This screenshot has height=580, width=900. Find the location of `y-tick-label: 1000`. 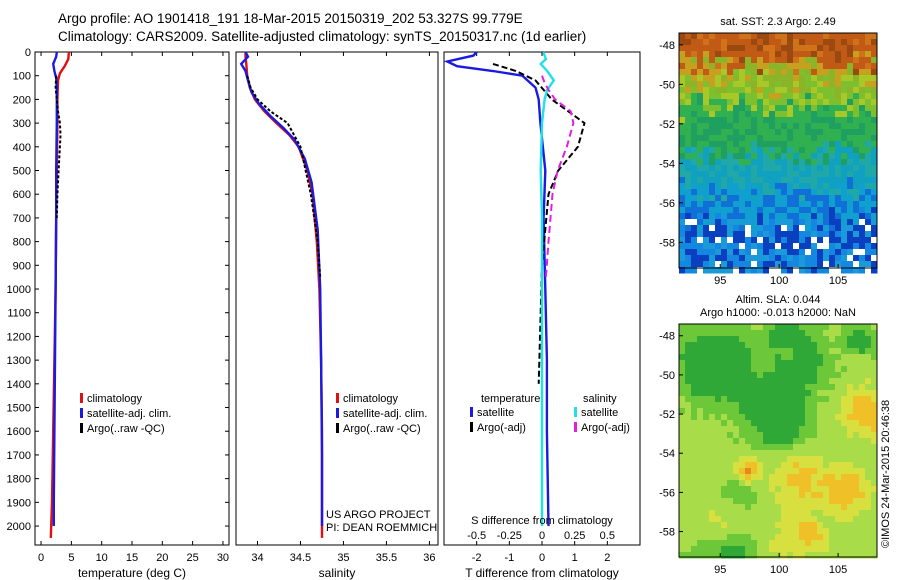

y-tick-label: 1000 is located at coordinates (19, 290).